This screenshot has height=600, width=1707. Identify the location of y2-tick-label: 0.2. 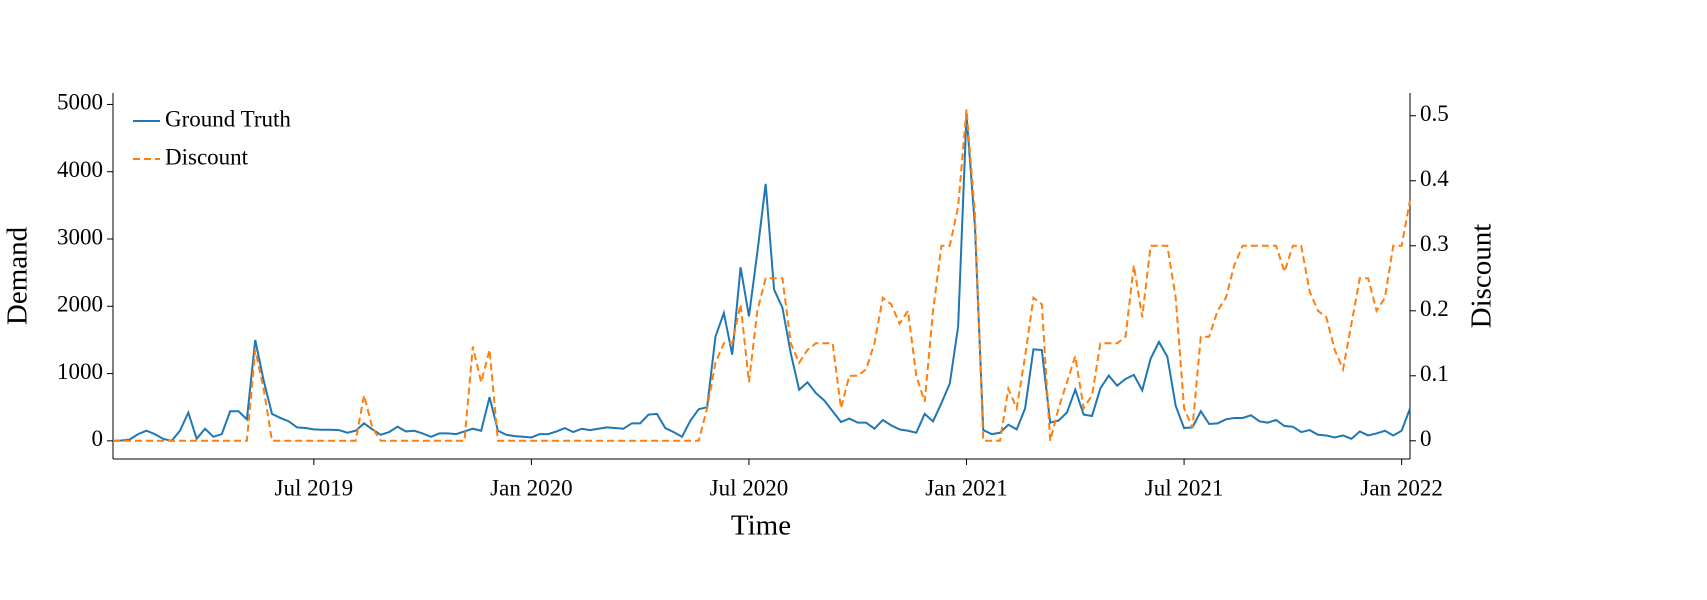
(1434, 308).